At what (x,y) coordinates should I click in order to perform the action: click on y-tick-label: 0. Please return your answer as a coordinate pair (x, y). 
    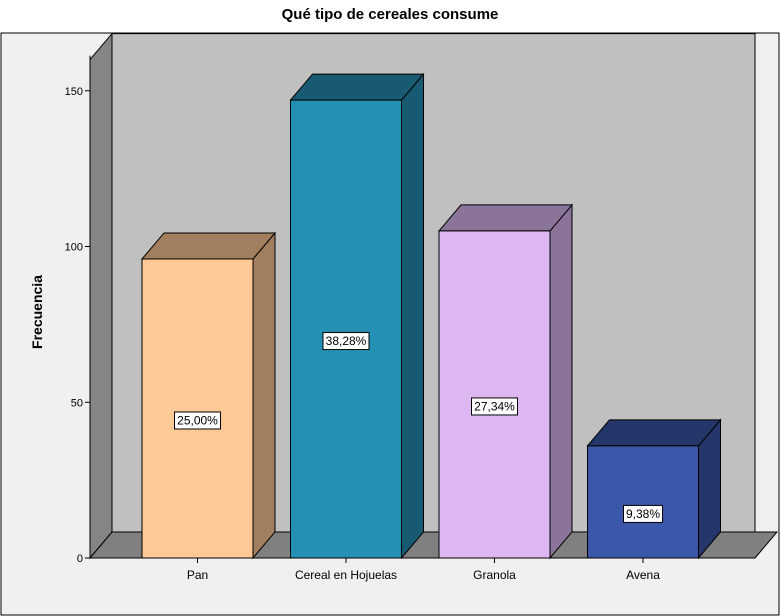
    Looking at the image, I should click on (80, 559).